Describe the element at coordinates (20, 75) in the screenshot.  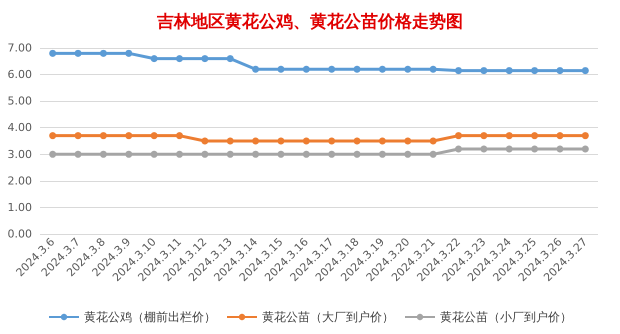
I see `y-tick-label: 6.00` at that location.